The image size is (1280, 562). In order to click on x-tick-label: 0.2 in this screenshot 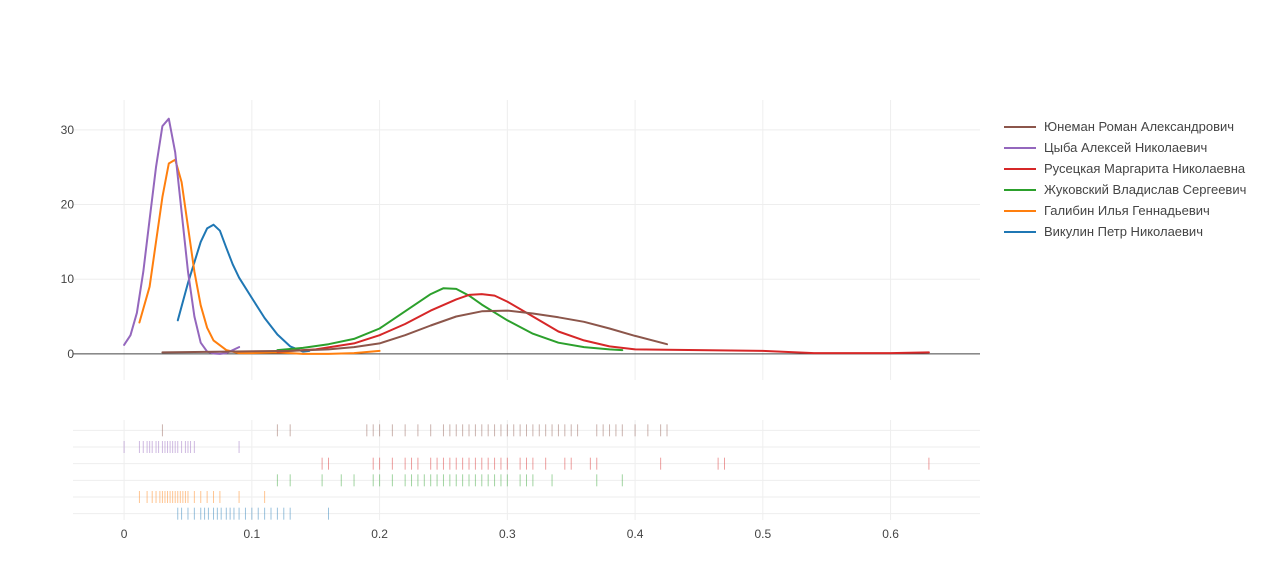, I will do `click(379, 534)`.